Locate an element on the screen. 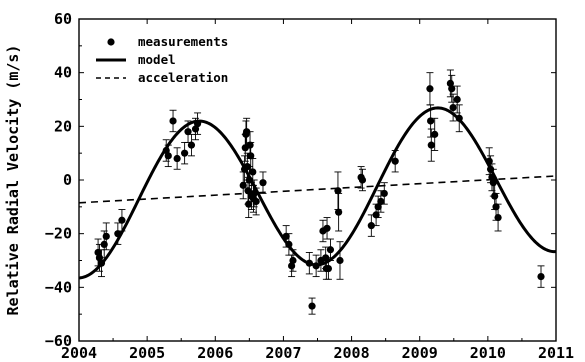  legend-measurements-label: measurements is located at coordinates (183, 41).